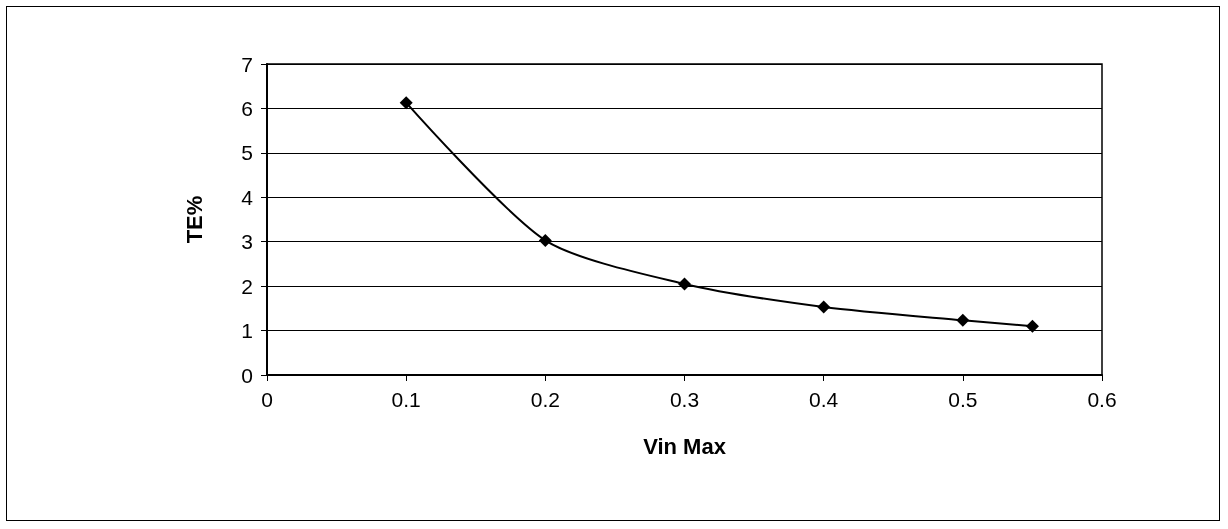 This screenshot has height=529, width=1228. I want to click on y-axis-title: TE%, so click(194, 219).